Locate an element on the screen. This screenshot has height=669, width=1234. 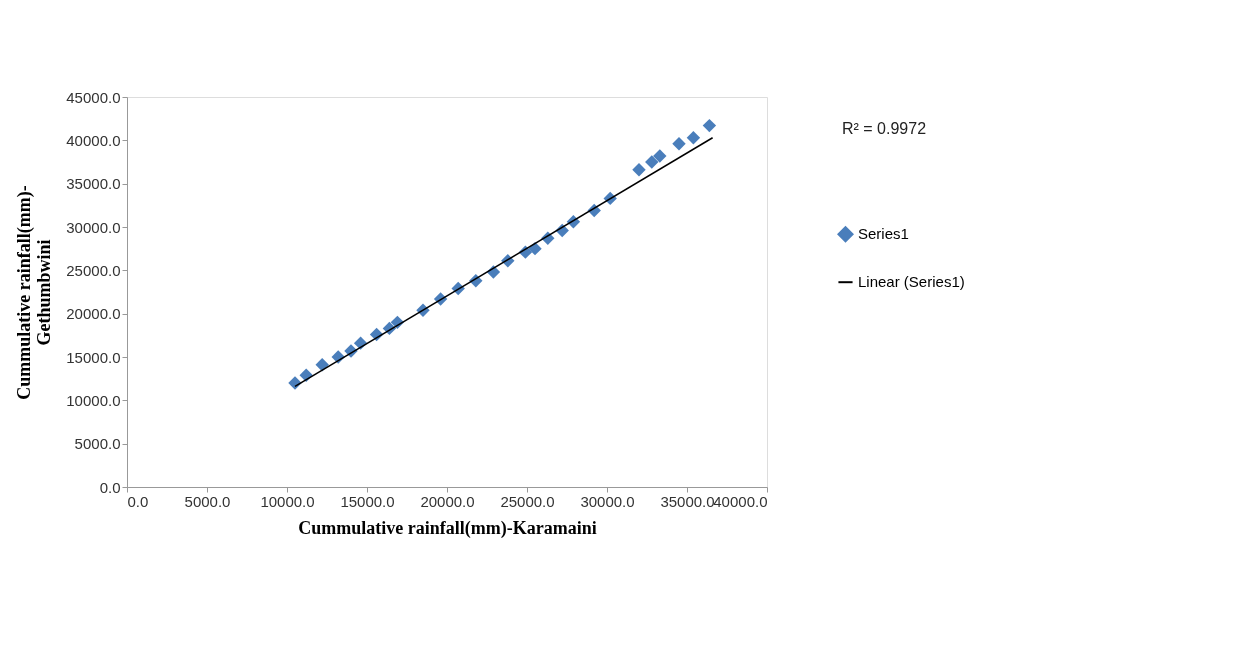
y-tick-label: 0.0 is located at coordinates (110, 487).